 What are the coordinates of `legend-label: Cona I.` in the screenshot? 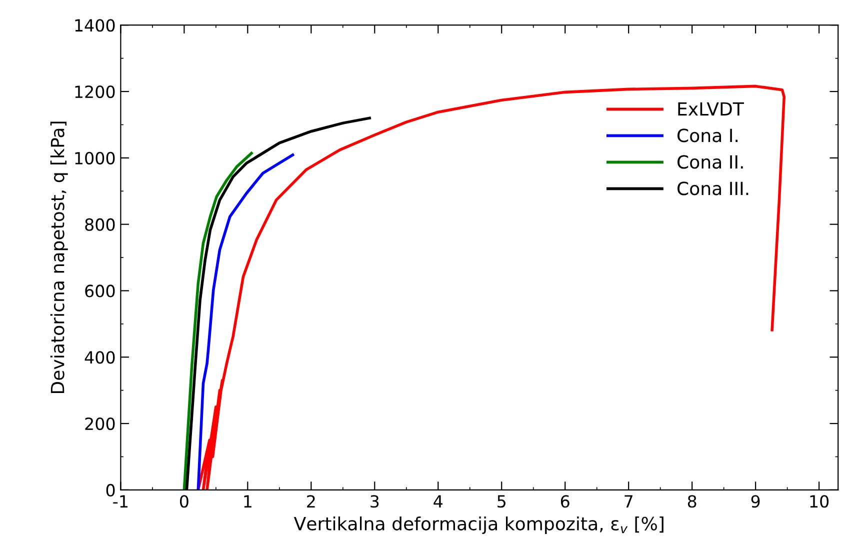 It's located at (707, 135).